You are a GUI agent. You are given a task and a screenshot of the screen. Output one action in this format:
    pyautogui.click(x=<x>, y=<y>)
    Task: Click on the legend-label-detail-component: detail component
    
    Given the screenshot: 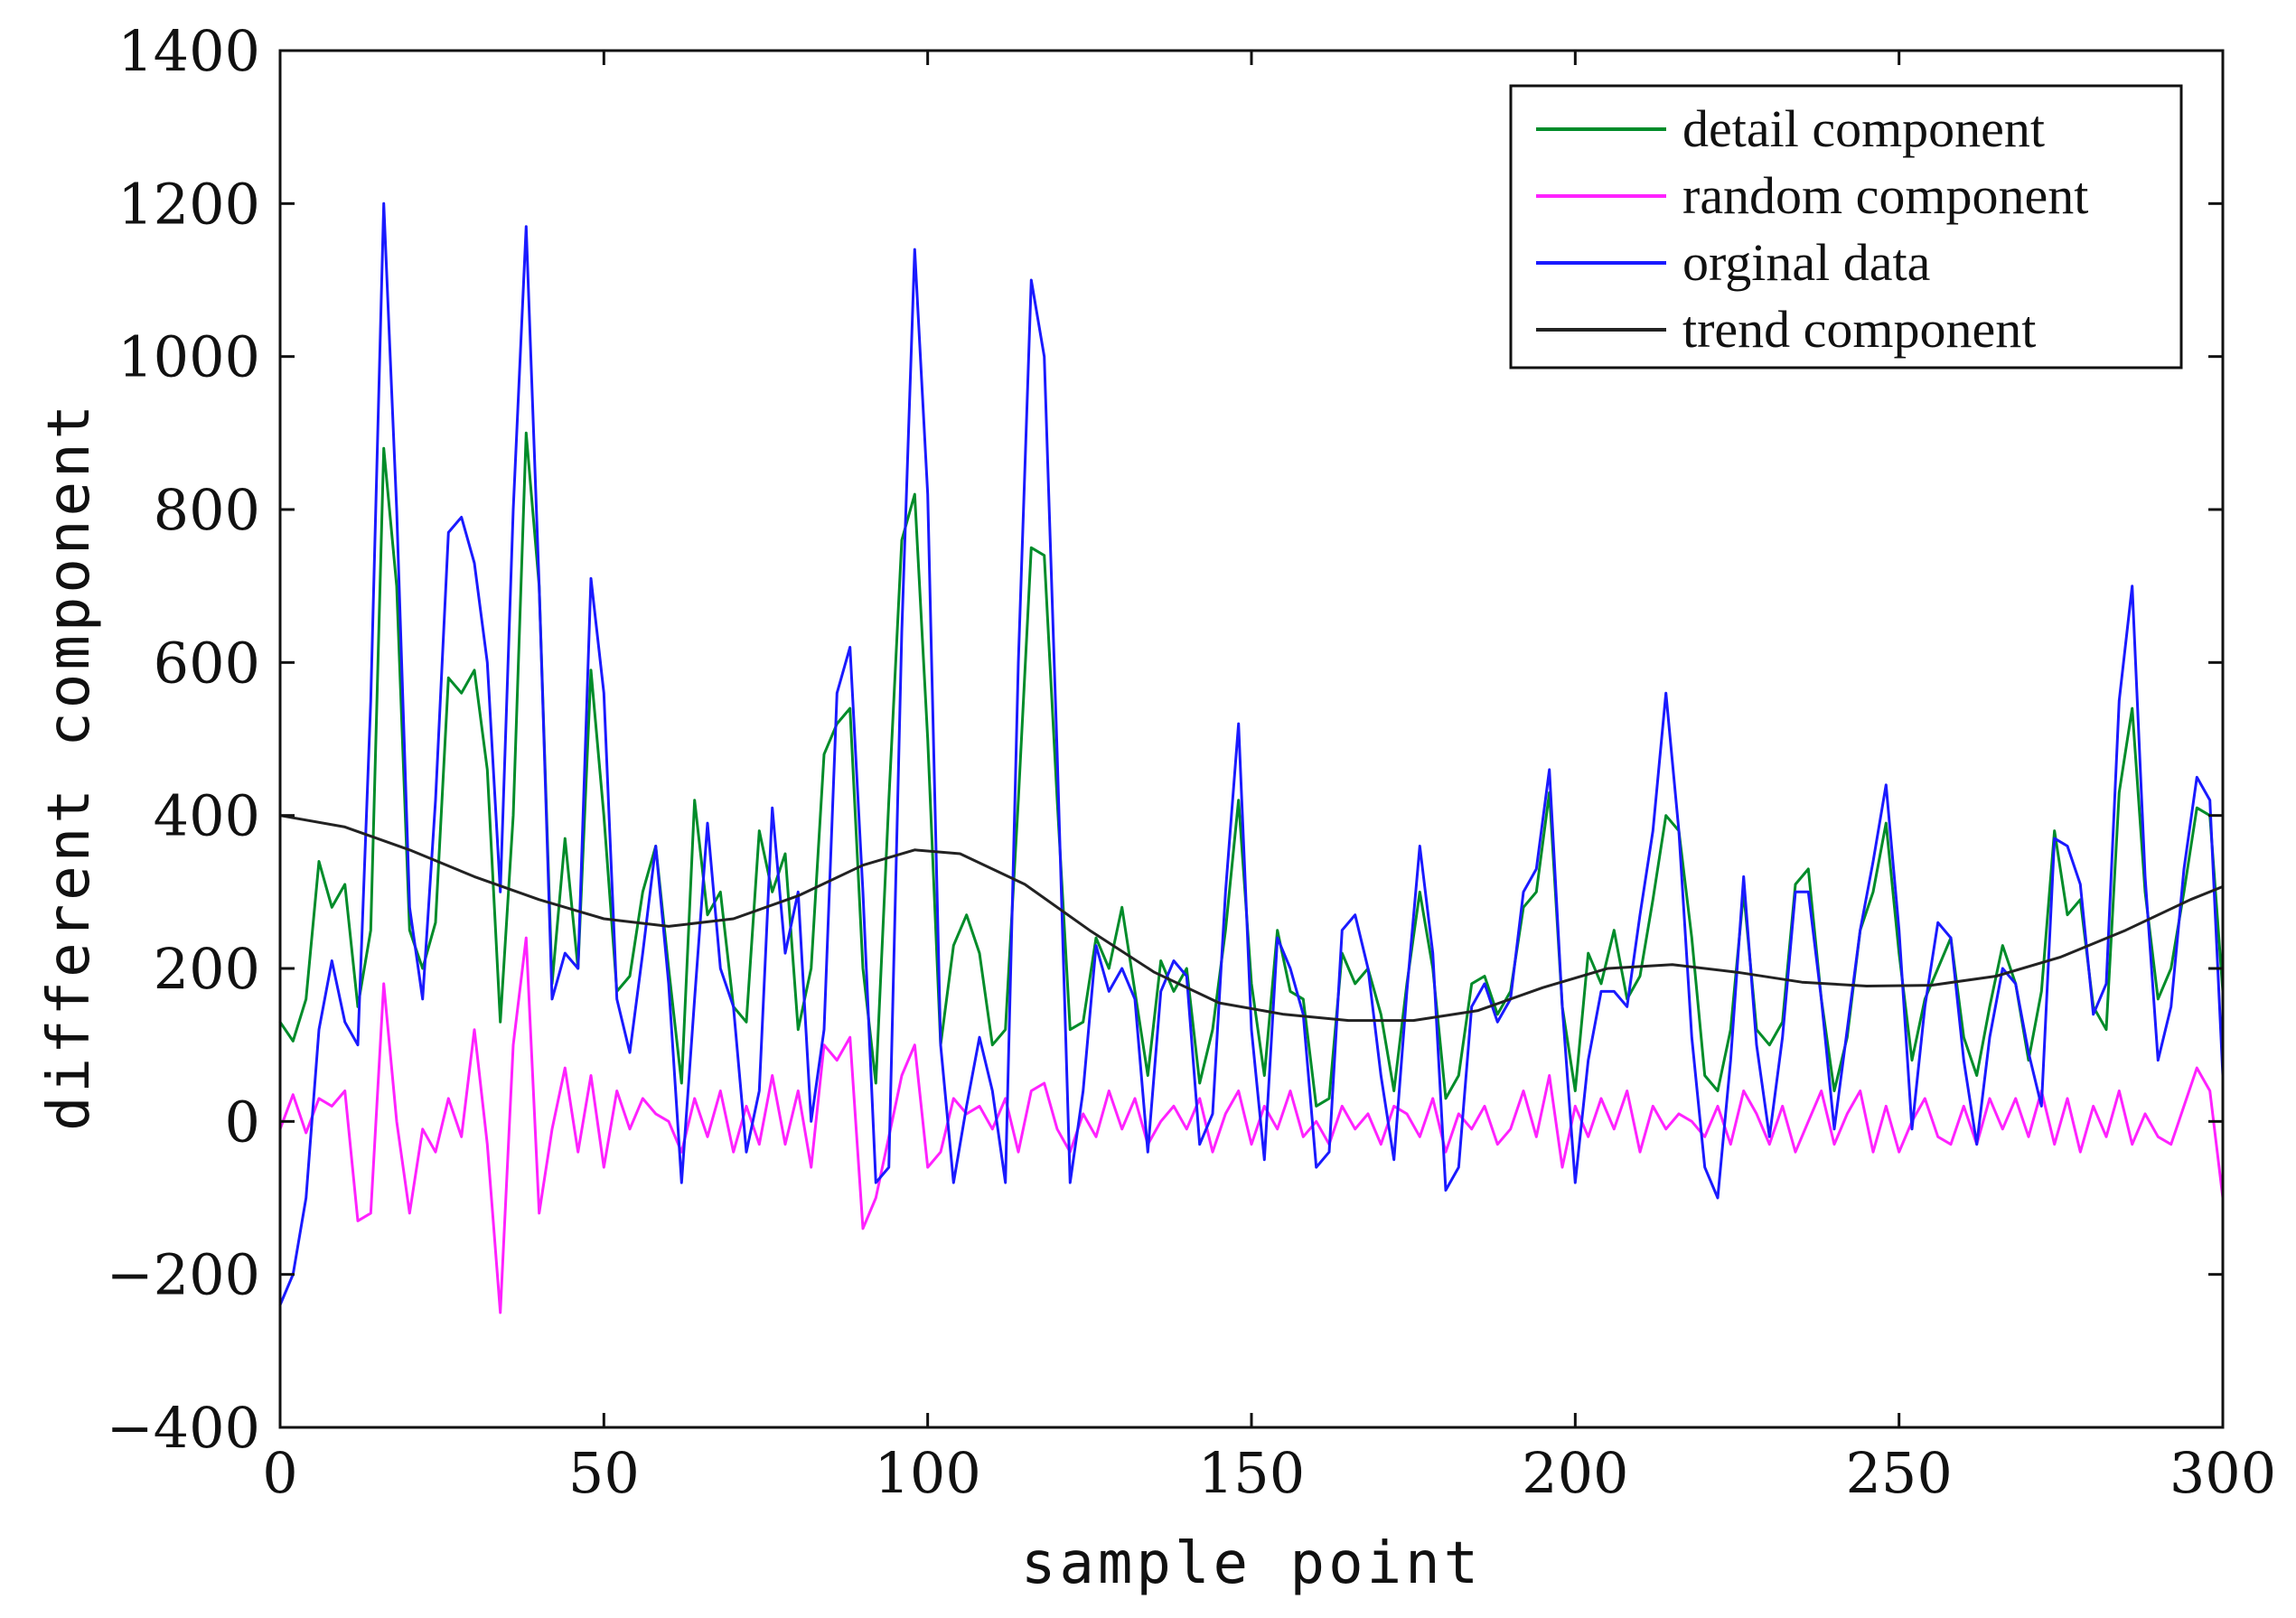 What is the action you would take?
    pyautogui.click(x=1863, y=128)
    